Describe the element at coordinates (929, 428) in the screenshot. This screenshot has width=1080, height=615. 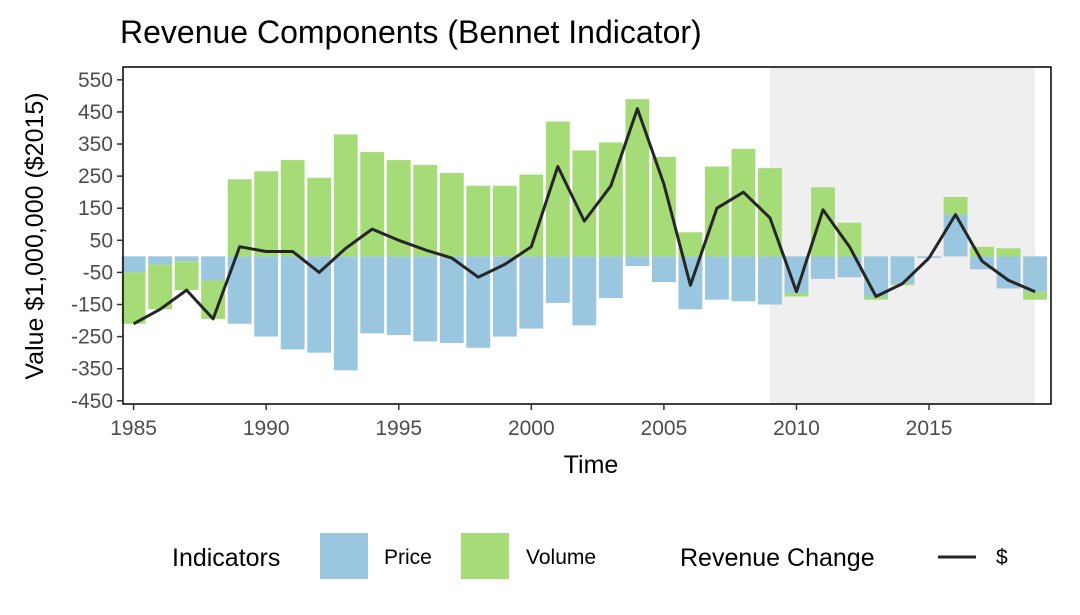
I see `x-tick-label: 2015` at that location.